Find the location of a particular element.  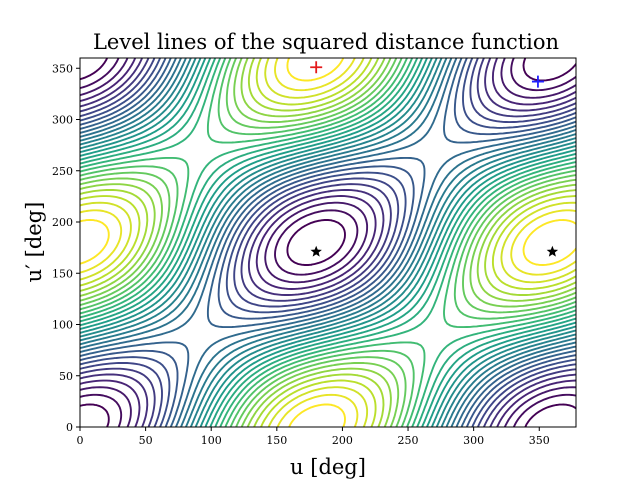

y-tick-label: 0 is located at coordinates (69, 427).